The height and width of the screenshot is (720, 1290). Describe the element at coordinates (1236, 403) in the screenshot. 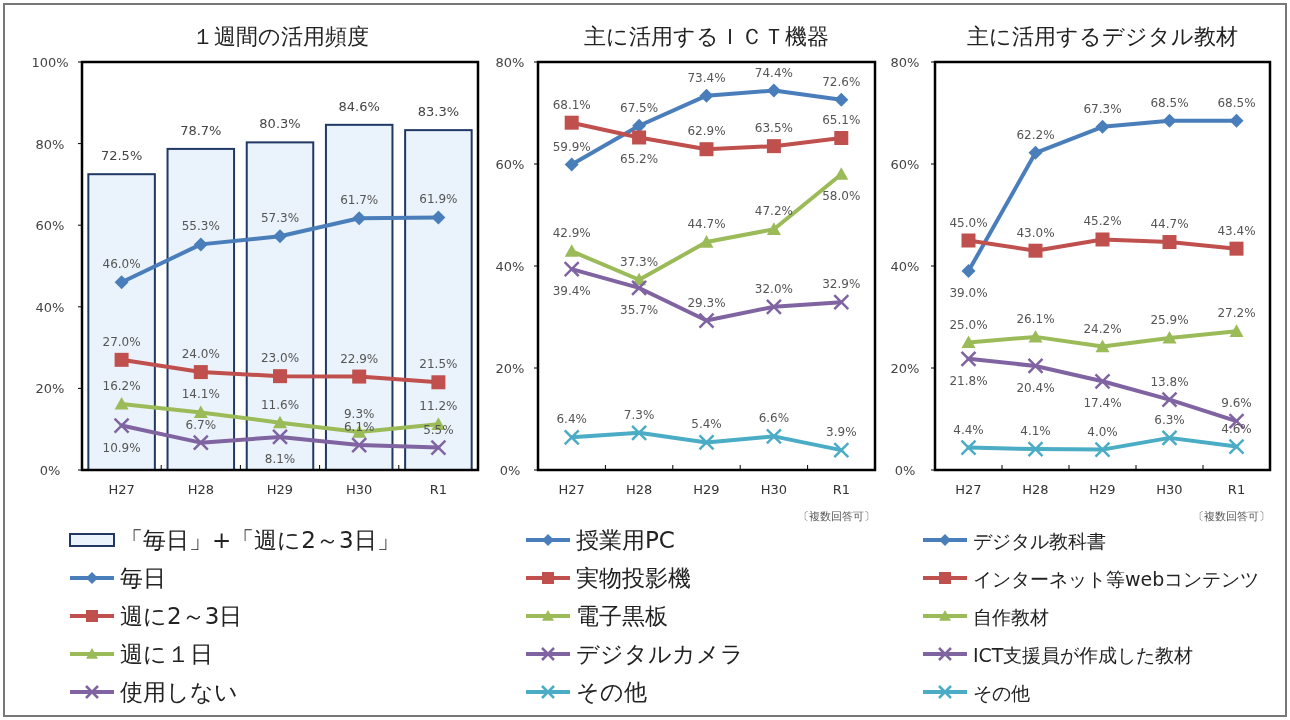

I see `data-label: 9.6%` at that location.